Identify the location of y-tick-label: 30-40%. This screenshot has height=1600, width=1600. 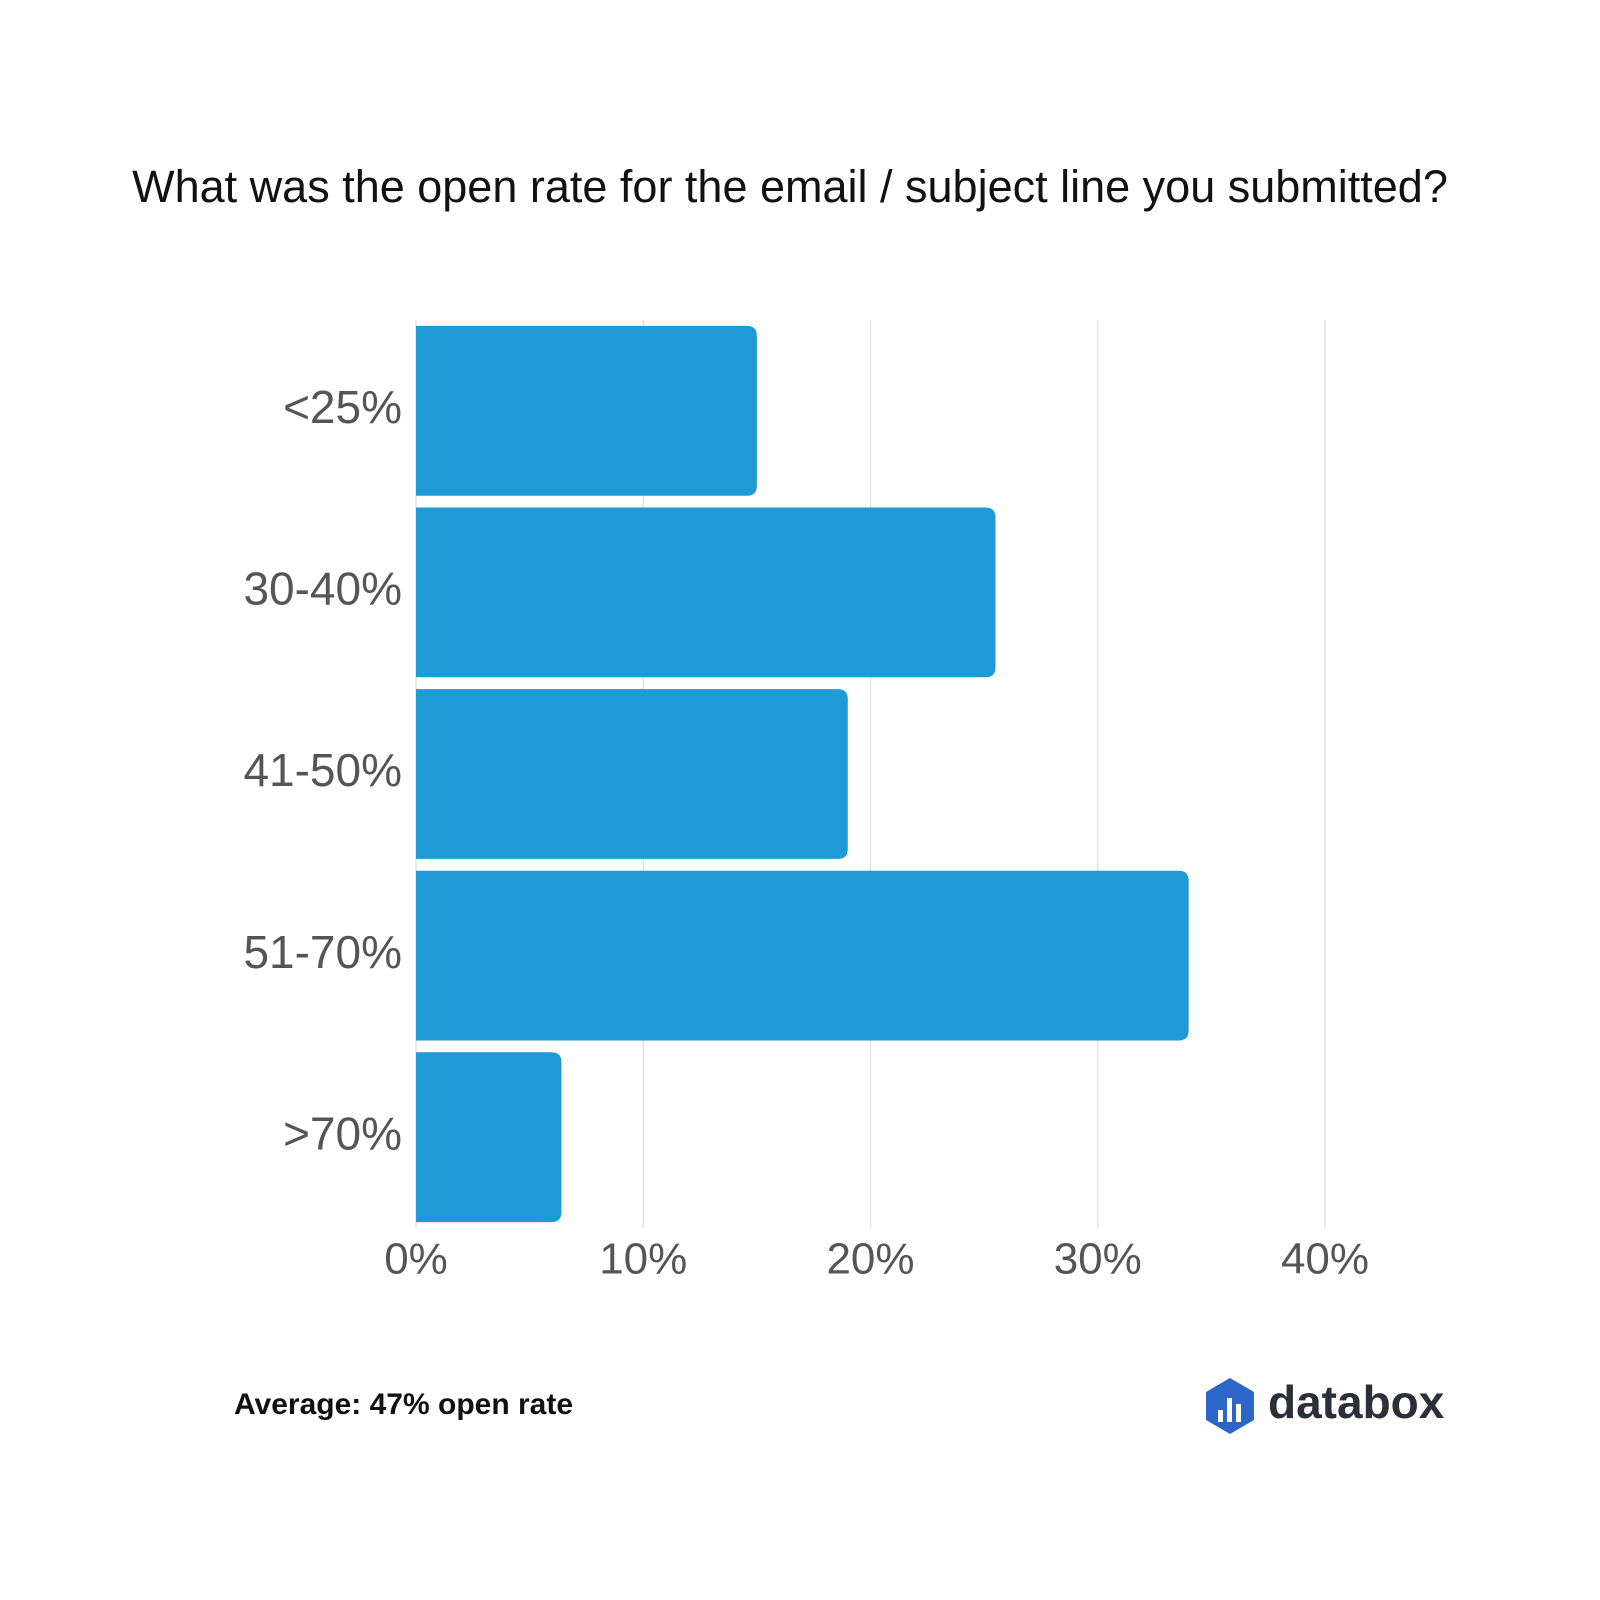
(322, 589).